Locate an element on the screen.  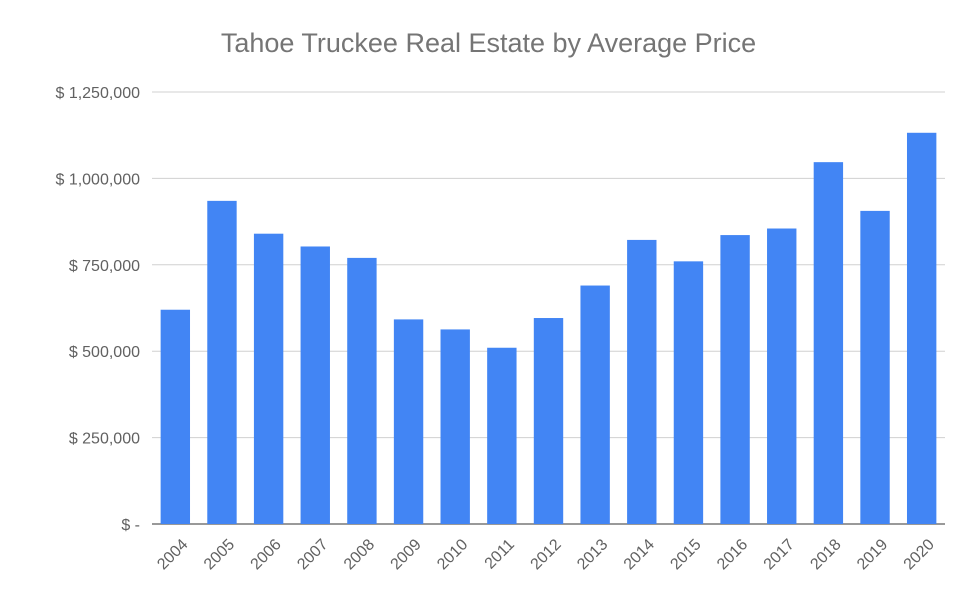
x-tick-label: 2014 is located at coordinates (639, 554).